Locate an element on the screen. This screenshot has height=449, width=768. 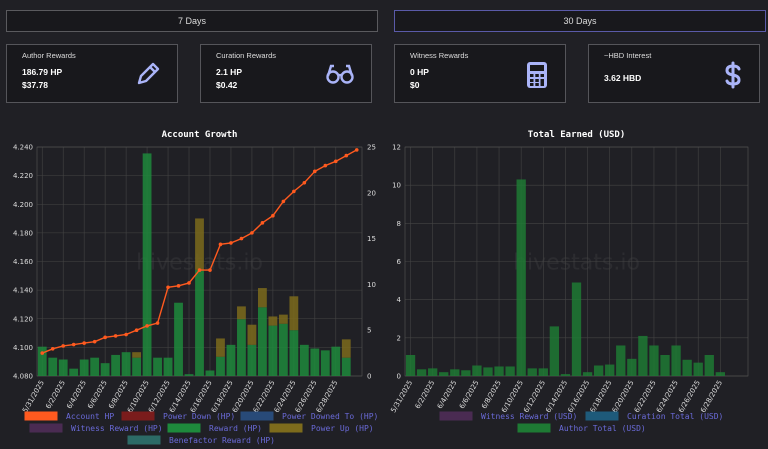
legend-label: Power Up (HP) is located at coordinates (342, 428).